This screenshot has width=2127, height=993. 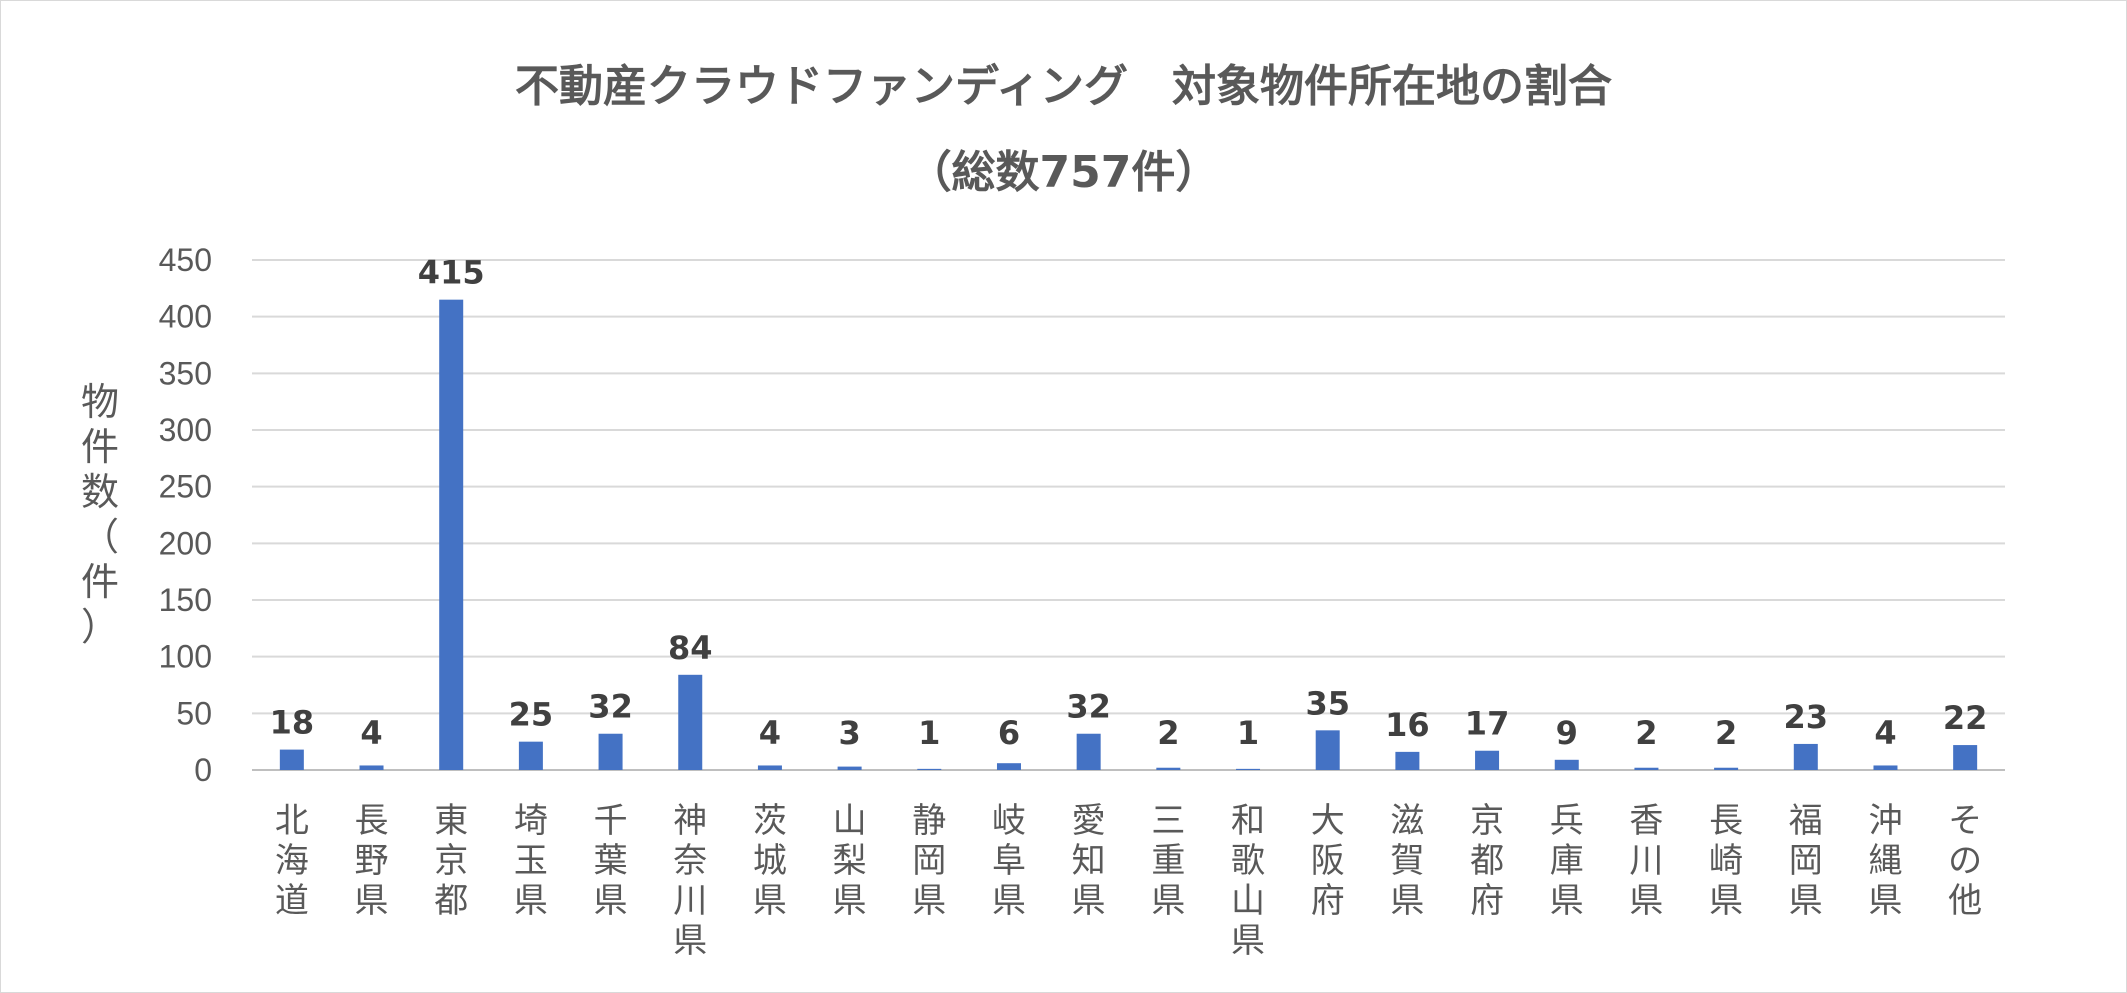 I want to click on category-label: 愛知県, so click(x=1089, y=861).